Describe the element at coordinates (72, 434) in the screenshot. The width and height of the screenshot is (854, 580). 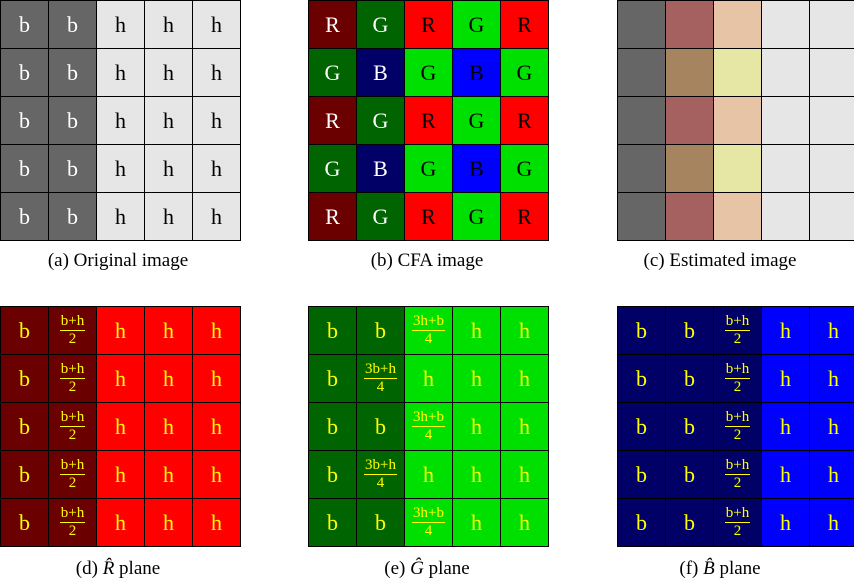
I see `fraction-denominator: 2` at that location.